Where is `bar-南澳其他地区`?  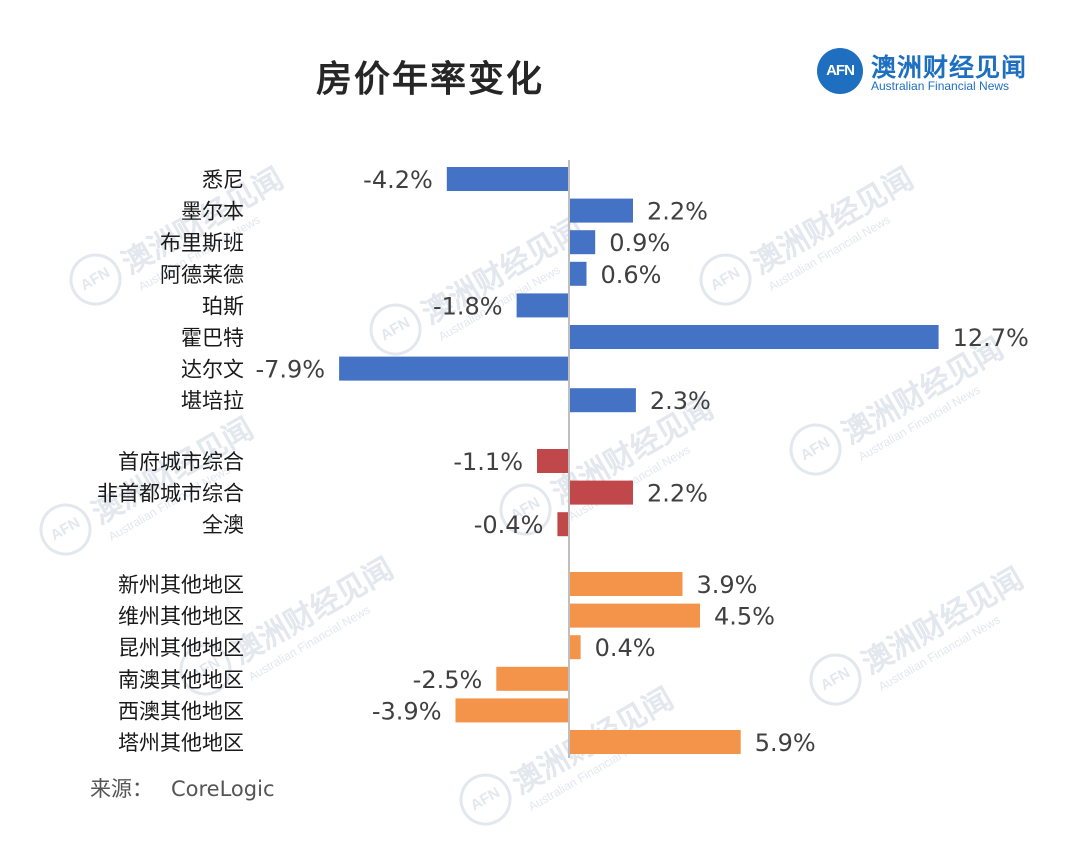 bar-南澳其他地区 is located at coordinates (533, 678).